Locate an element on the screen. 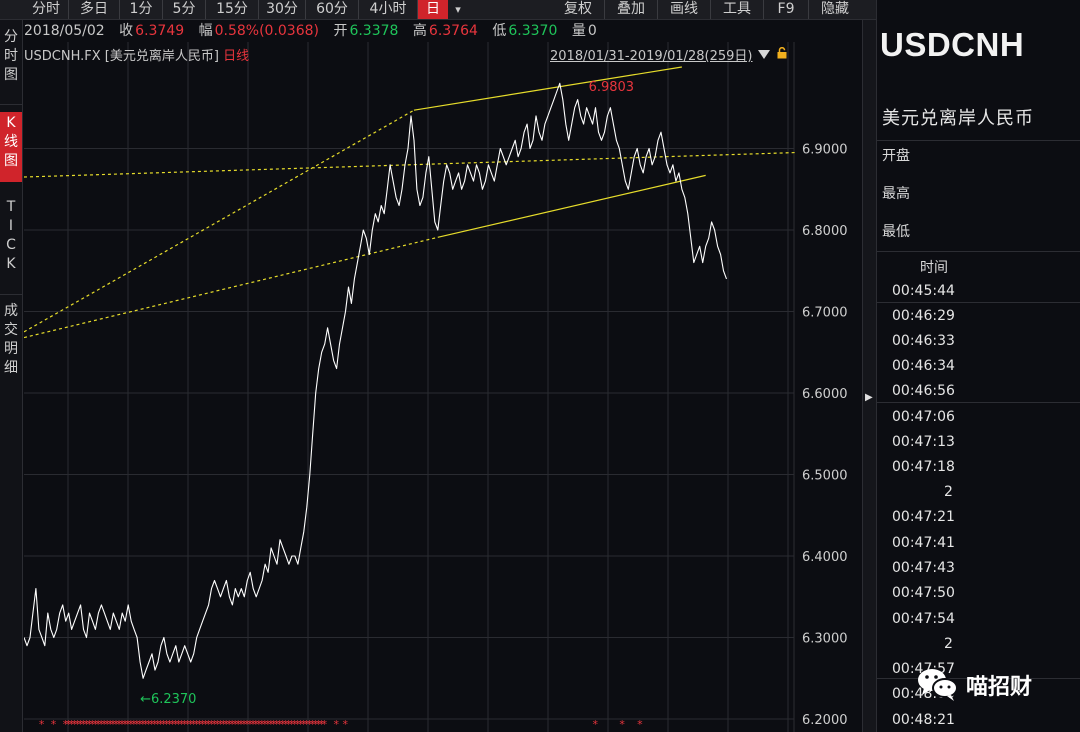 The height and width of the screenshot is (732, 1080). tab-1min: 1分 is located at coordinates (141, 9).